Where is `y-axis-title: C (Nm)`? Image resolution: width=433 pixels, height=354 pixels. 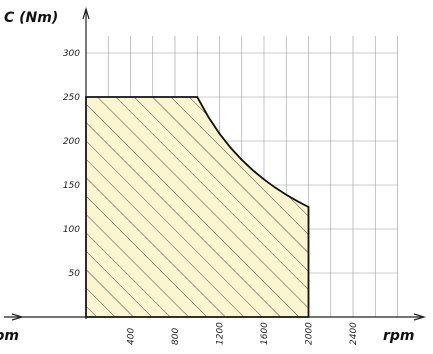
y-axis-title: C (Nm) is located at coordinates (31, 18).